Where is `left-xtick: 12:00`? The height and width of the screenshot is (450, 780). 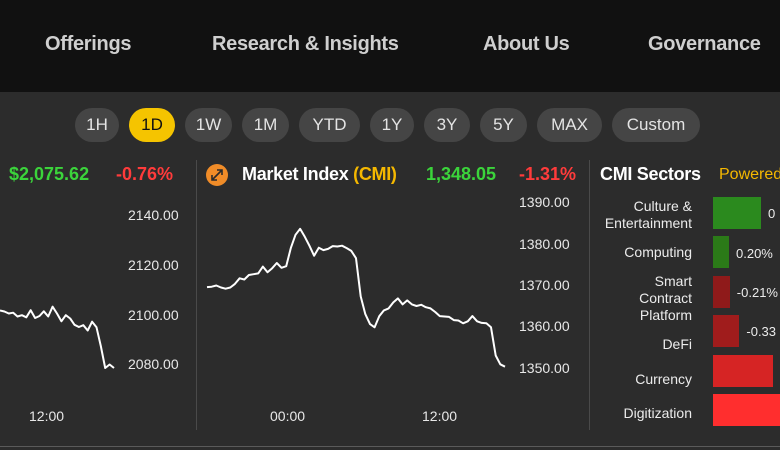 left-xtick: 12:00 is located at coordinates (47, 416).